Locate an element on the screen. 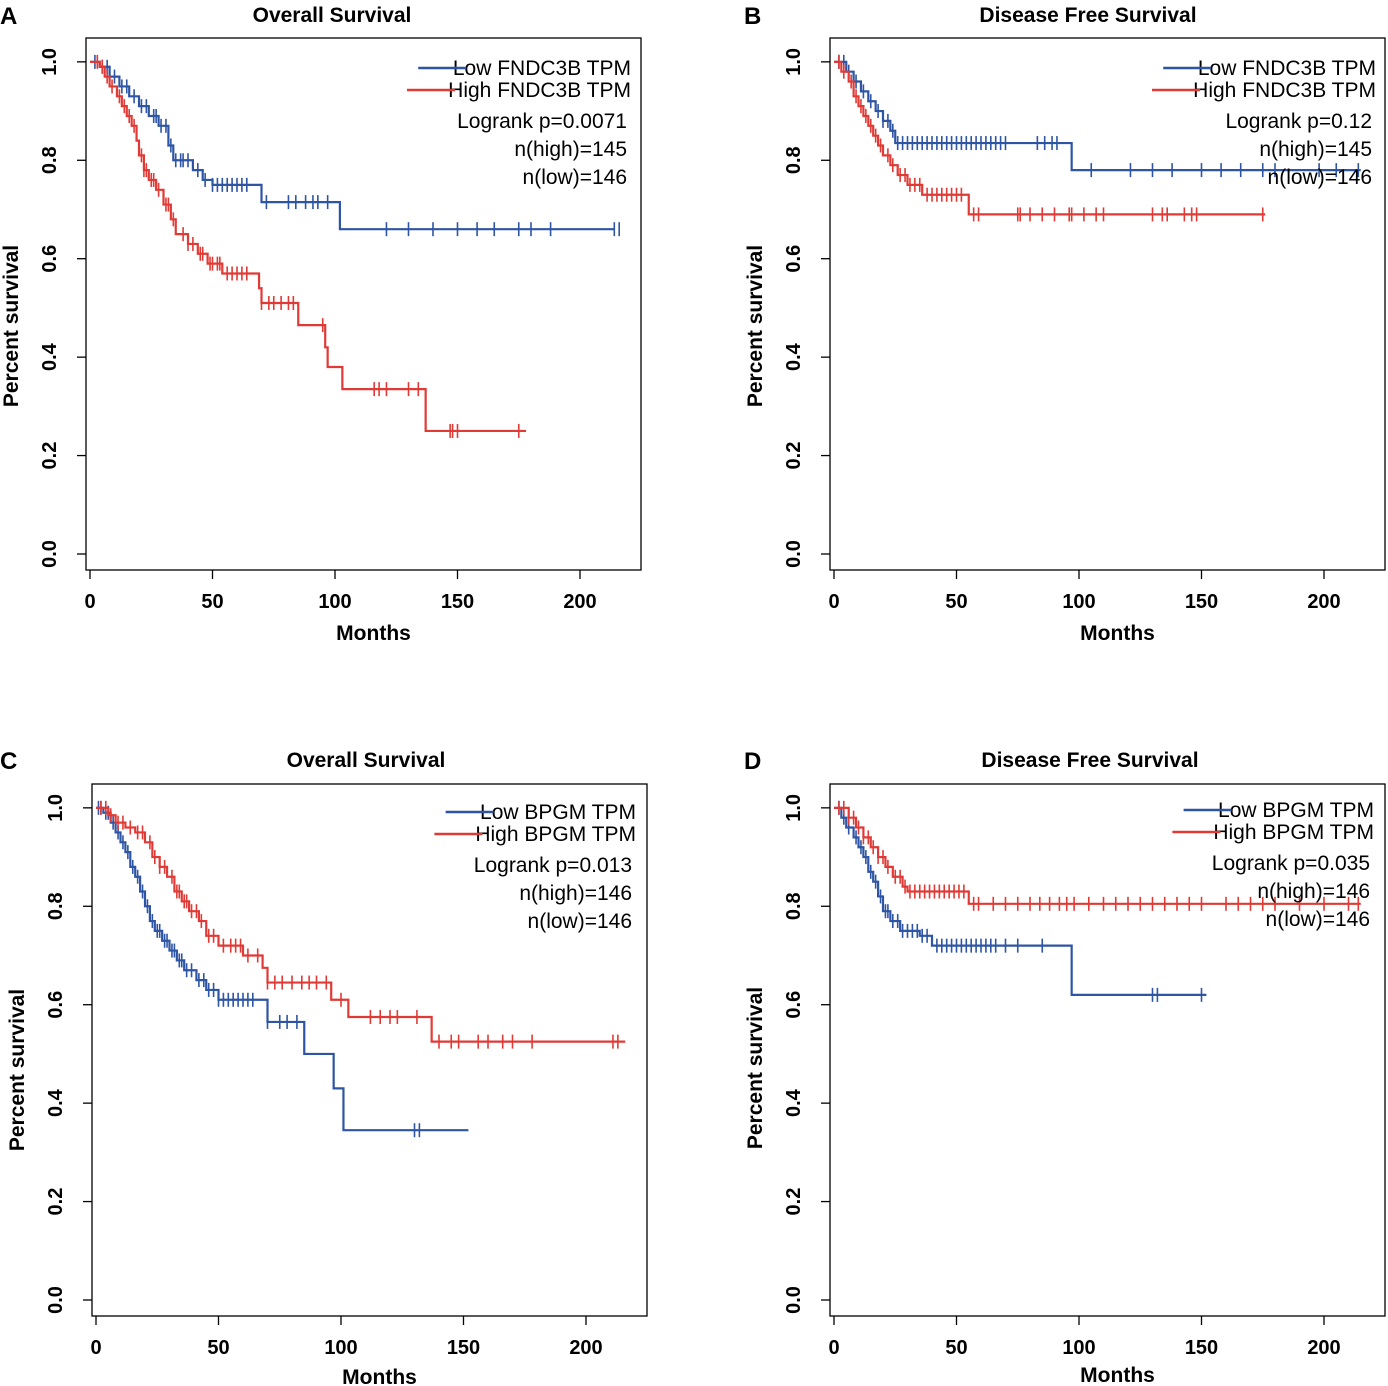  stat-line: Logrank p=0.0071 is located at coordinates (542, 121).